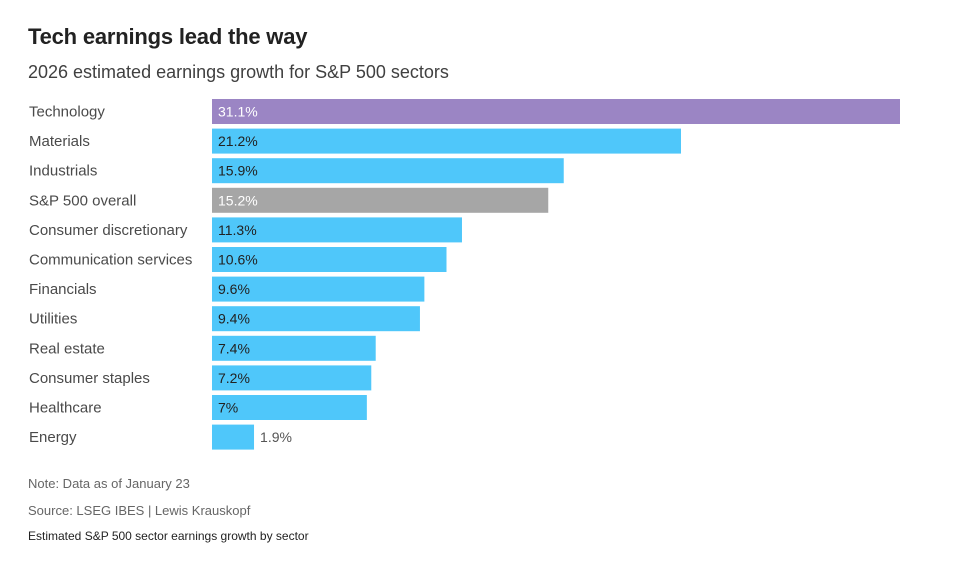 The height and width of the screenshot is (570, 959). What do you see at coordinates (446, 141) in the screenshot?
I see `bar-materials` at bounding box center [446, 141].